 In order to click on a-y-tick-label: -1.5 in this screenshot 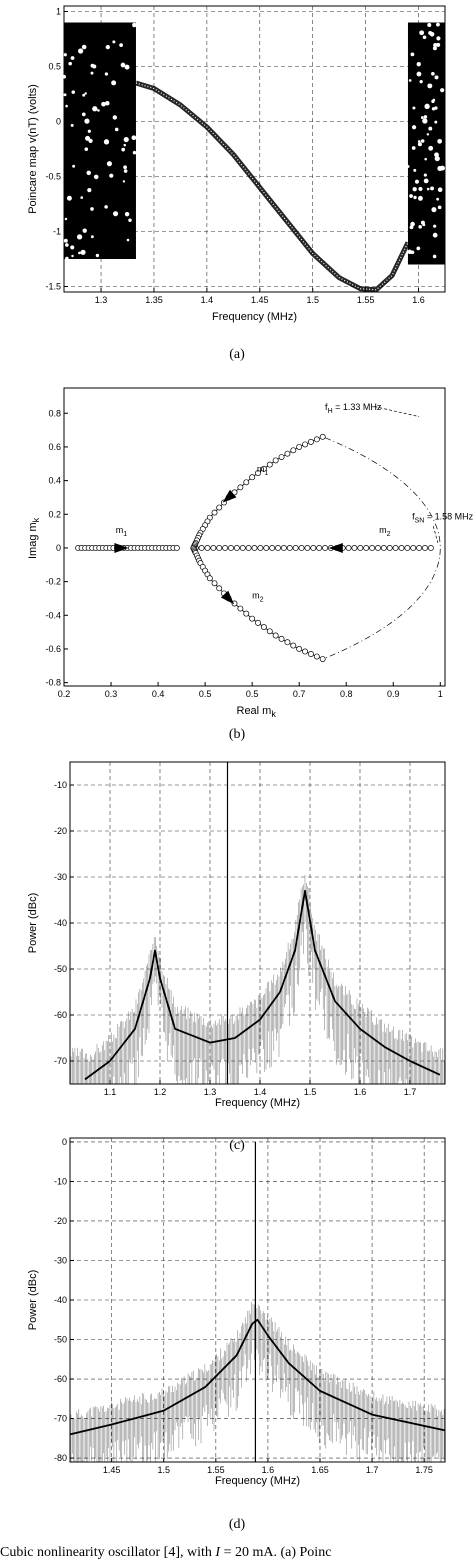, I will do `click(53, 287)`.